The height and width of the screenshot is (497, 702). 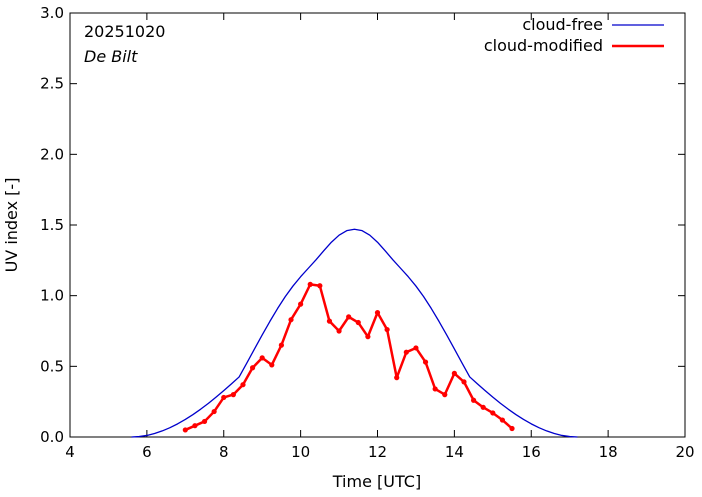 What do you see at coordinates (224, 452) in the screenshot?
I see `x-tick-label: 8` at bounding box center [224, 452].